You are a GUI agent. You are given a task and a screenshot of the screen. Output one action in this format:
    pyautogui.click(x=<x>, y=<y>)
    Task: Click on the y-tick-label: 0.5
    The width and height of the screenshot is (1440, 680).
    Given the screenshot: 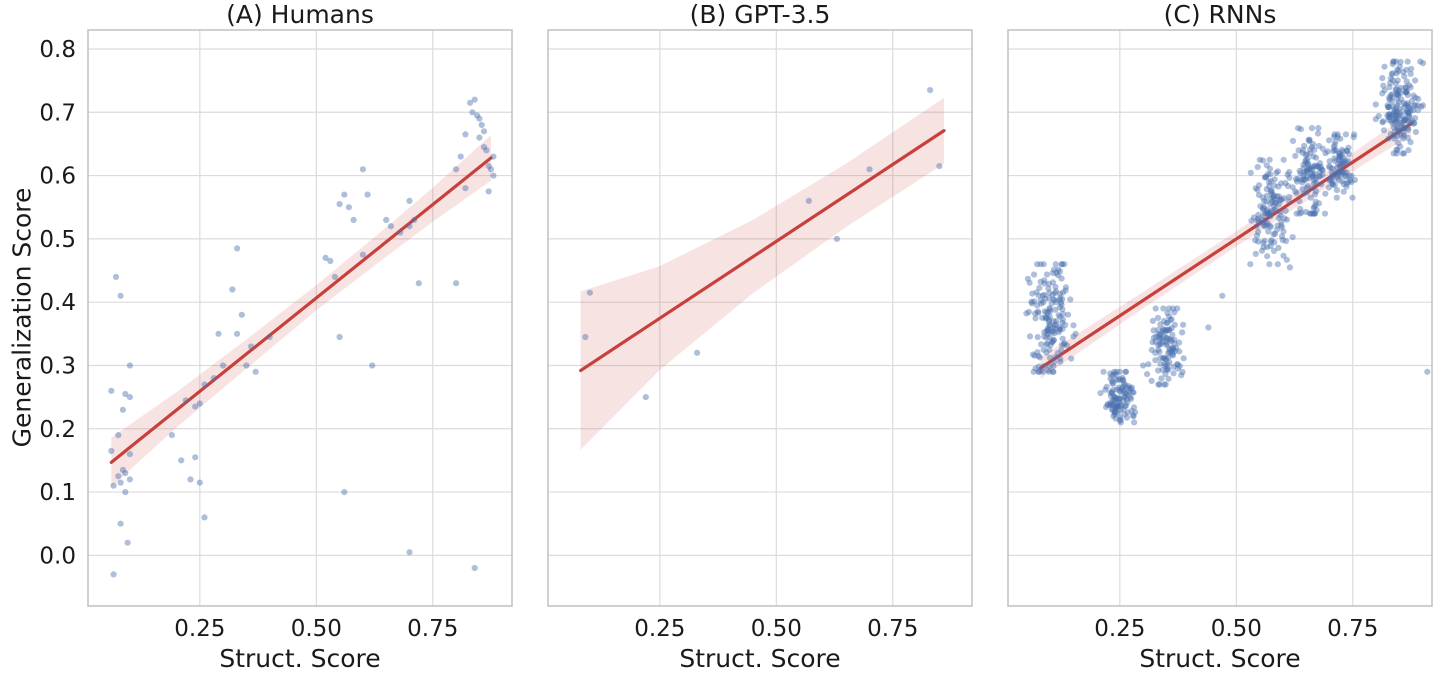 What is the action you would take?
    pyautogui.click(x=57, y=240)
    